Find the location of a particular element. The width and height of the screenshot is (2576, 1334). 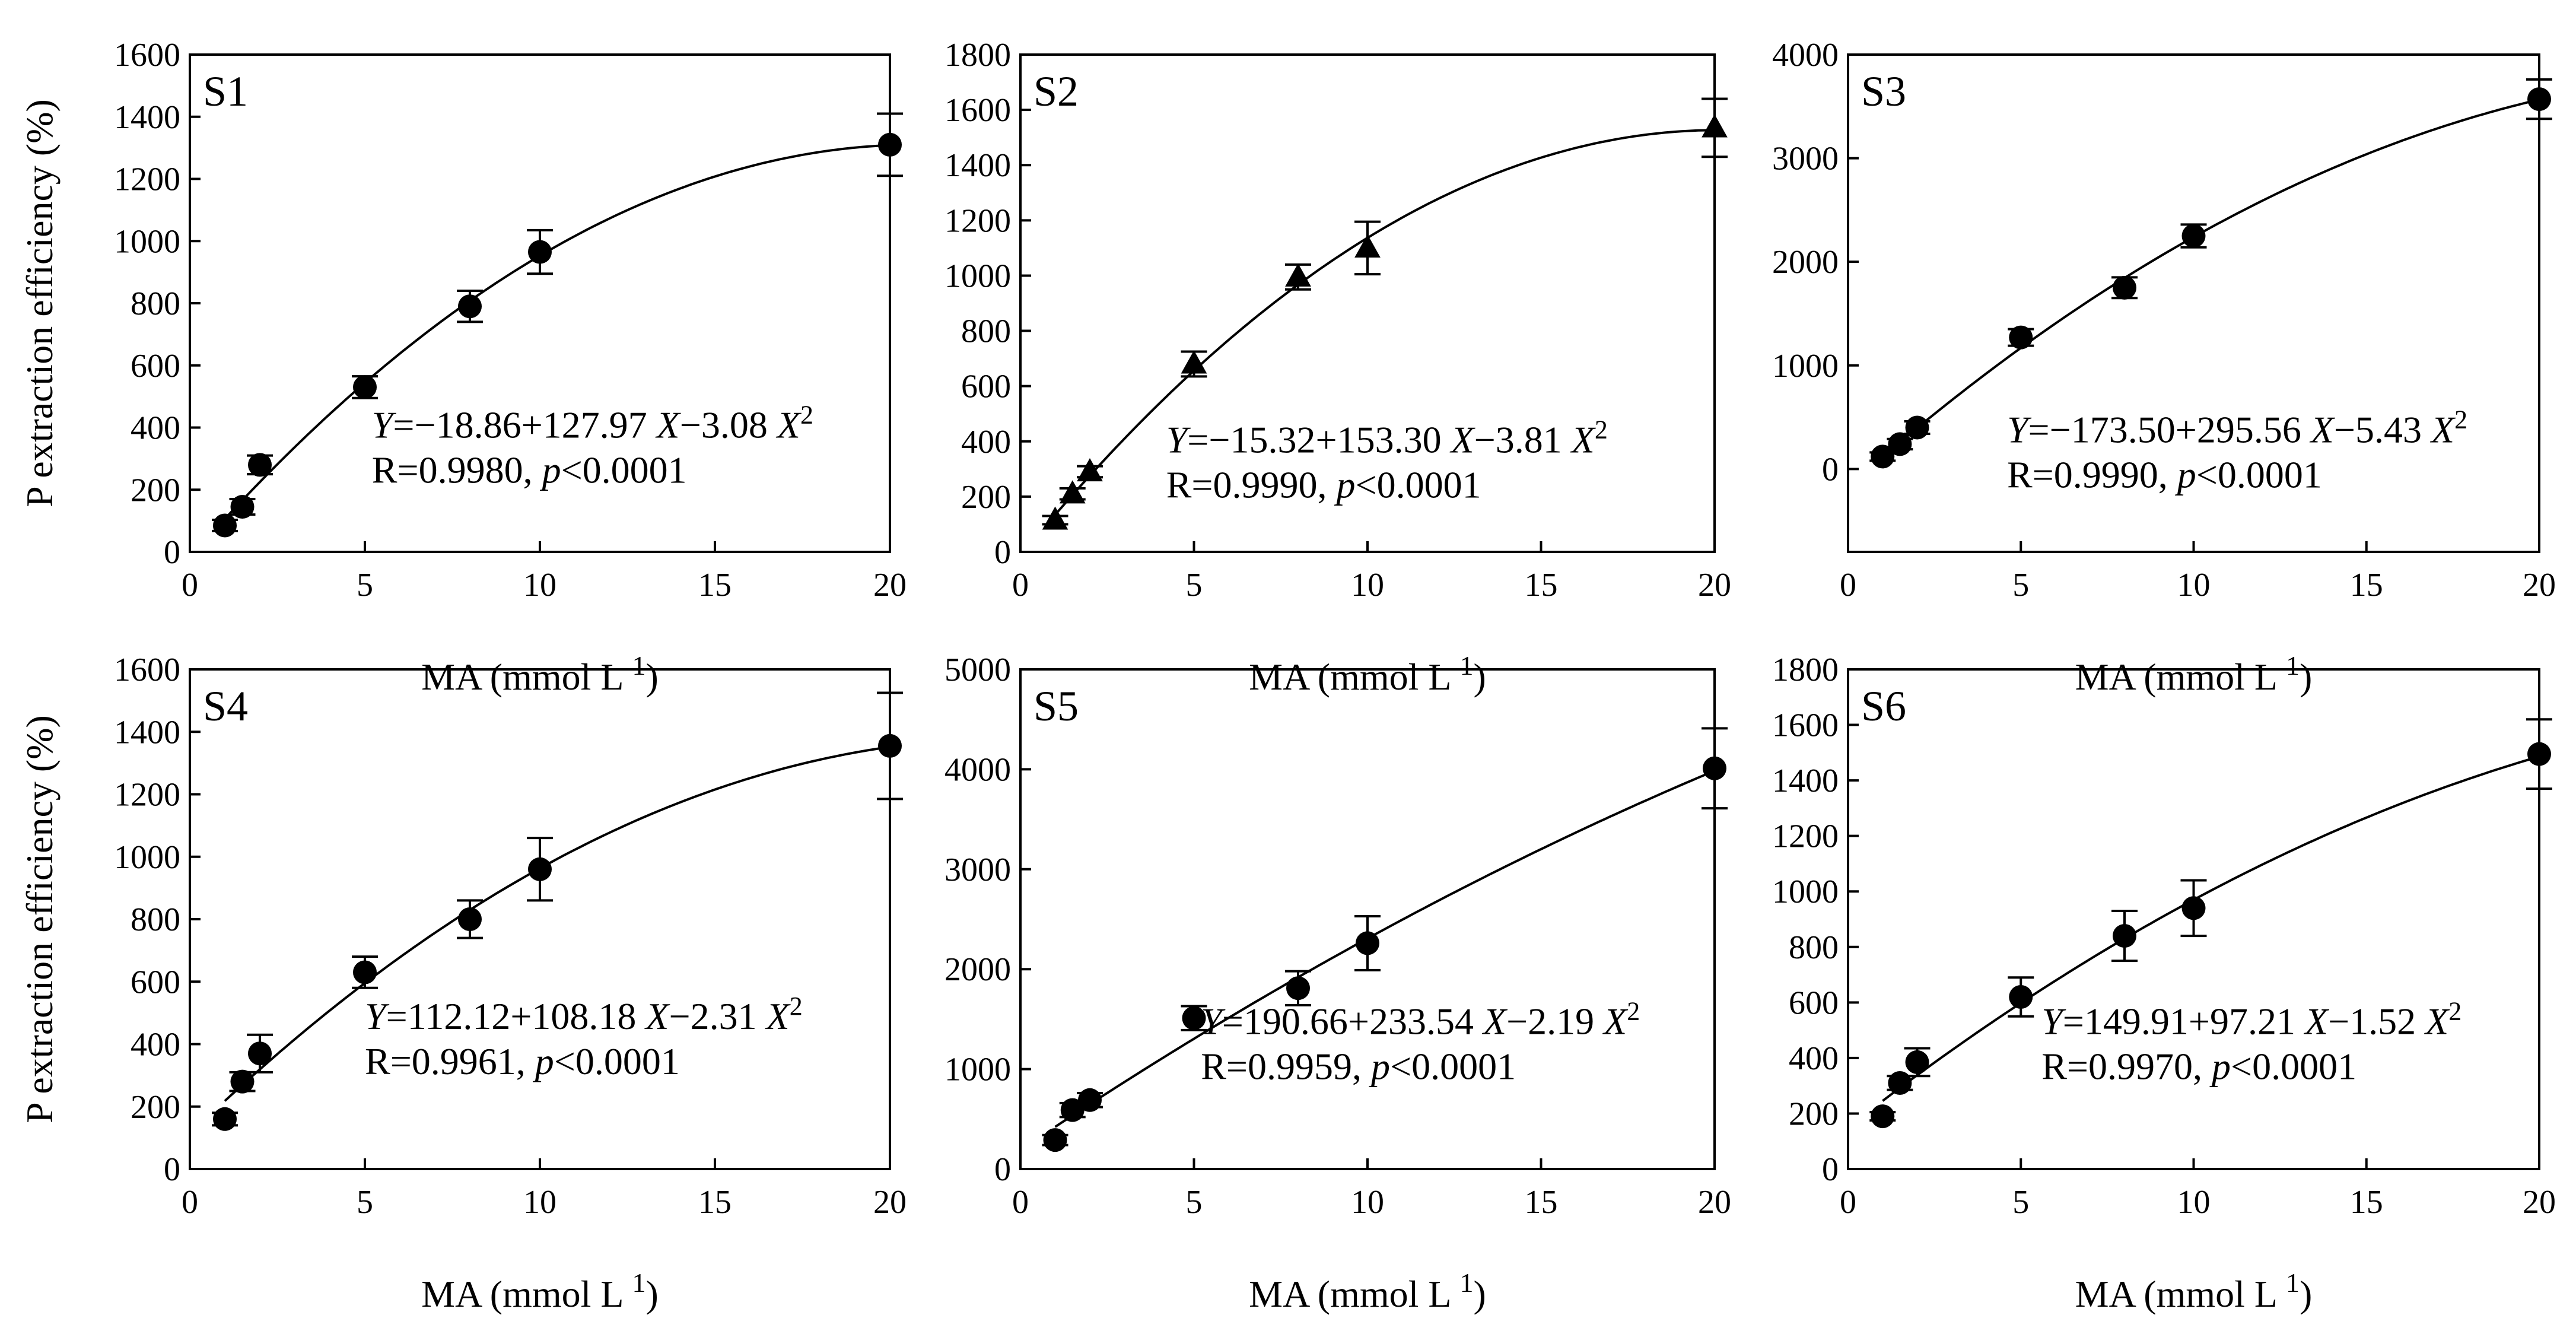

statistics-part: R=0.9990, is located at coordinates (1251, 484).